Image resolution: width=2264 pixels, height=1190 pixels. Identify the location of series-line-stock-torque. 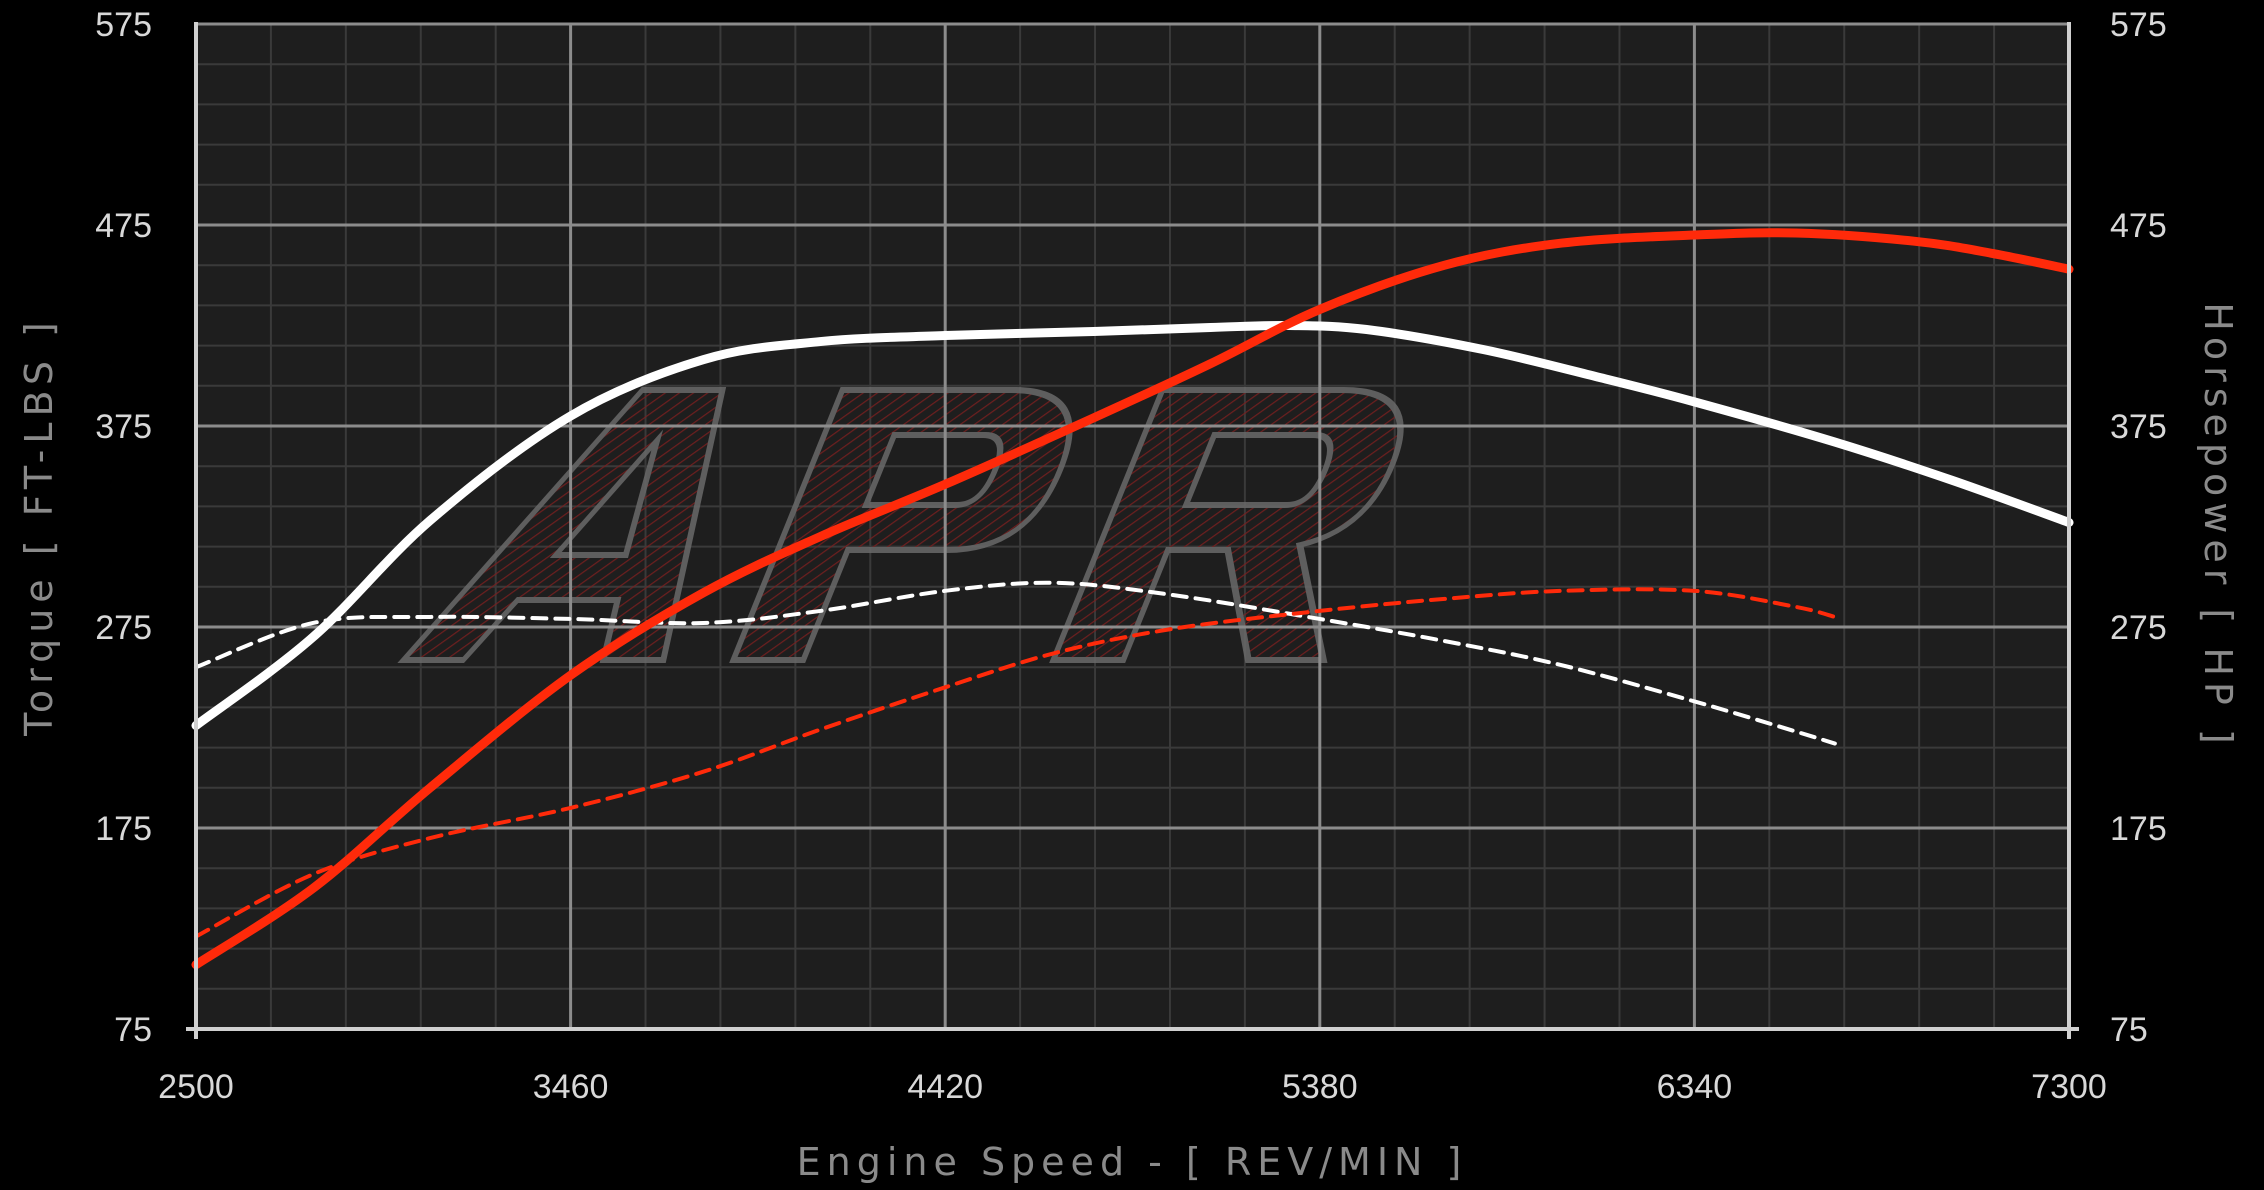
(1015, 663).